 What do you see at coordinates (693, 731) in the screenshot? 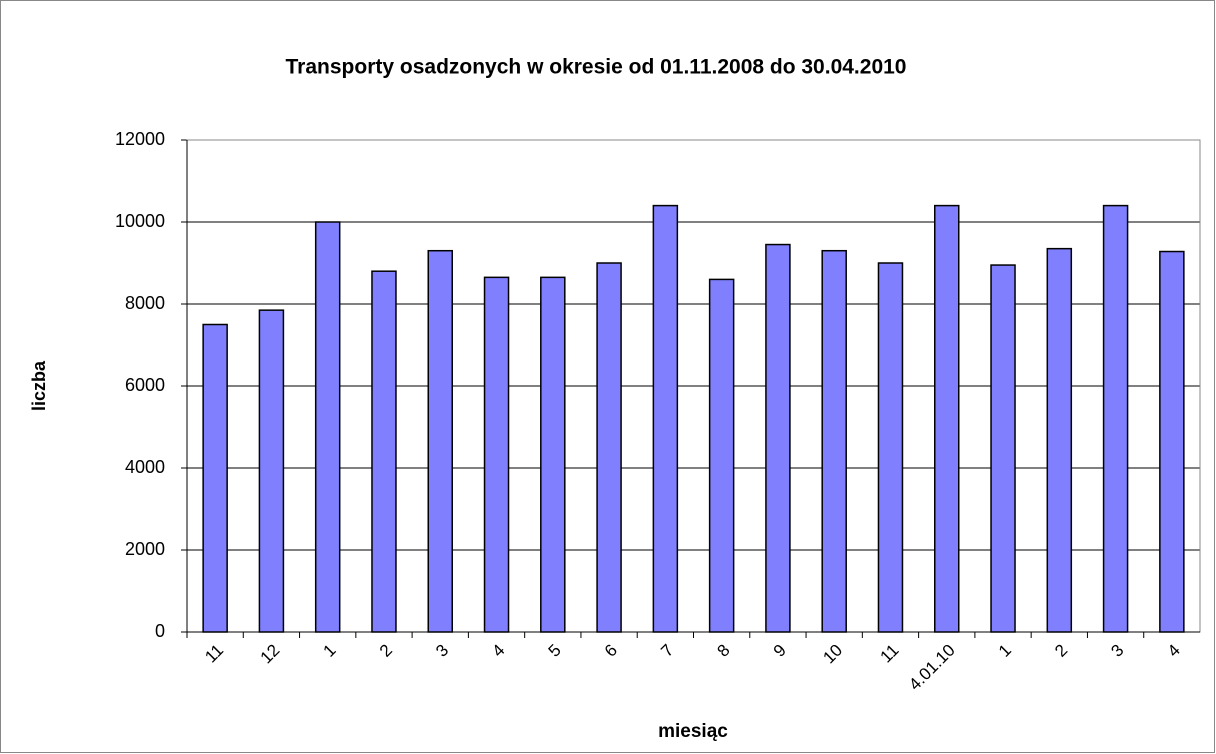
I see `x-axis-label: miesiąc` at bounding box center [693, 731].